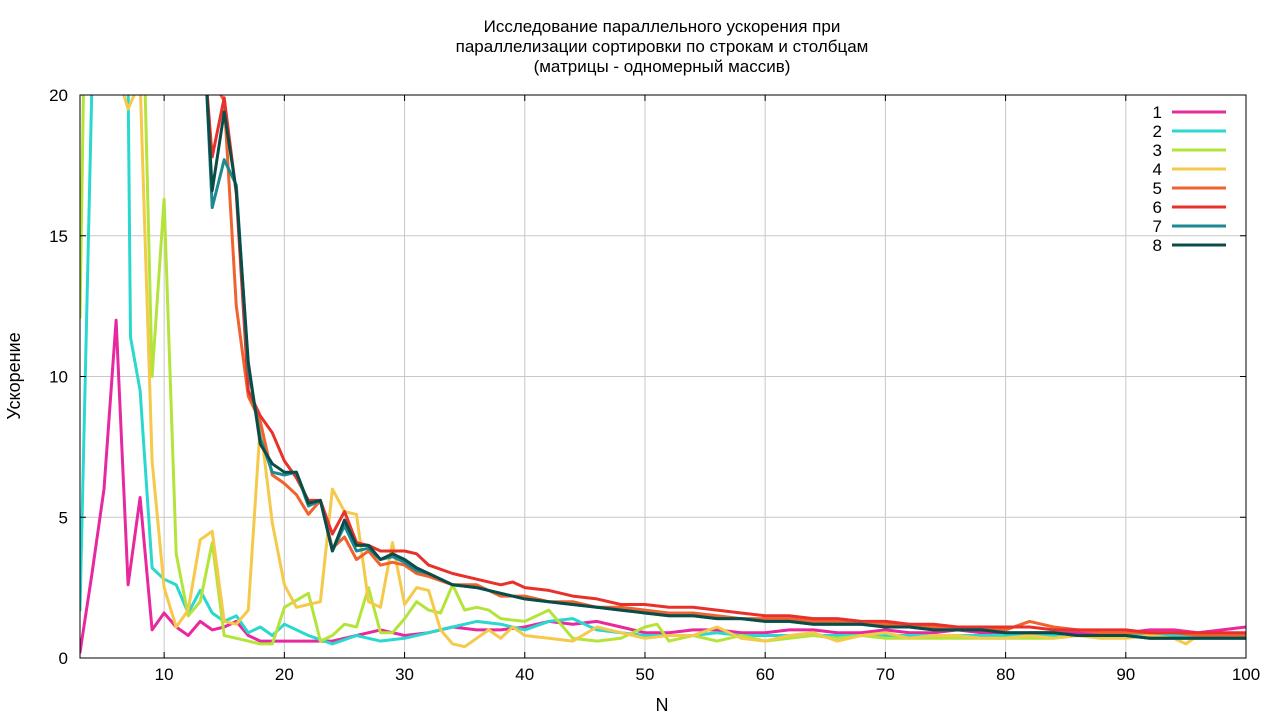  I want to click on x-tick-label: 10, so click(164, 674).